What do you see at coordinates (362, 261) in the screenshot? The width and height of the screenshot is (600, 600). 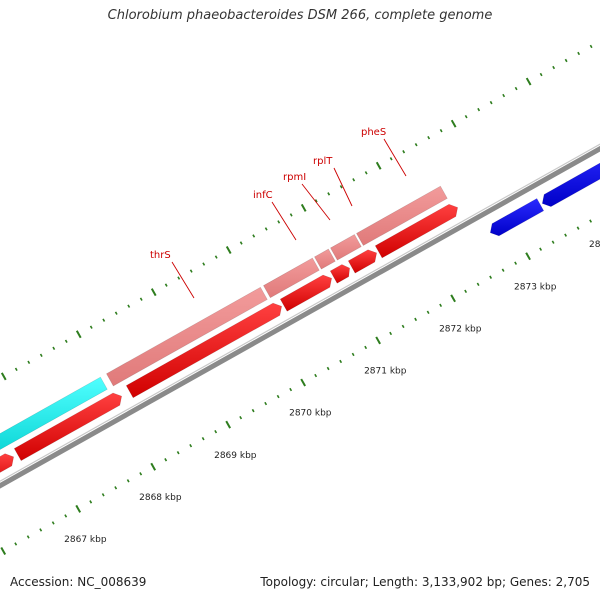 I see `gene-red-rplT` at bounding box center [362, 261].